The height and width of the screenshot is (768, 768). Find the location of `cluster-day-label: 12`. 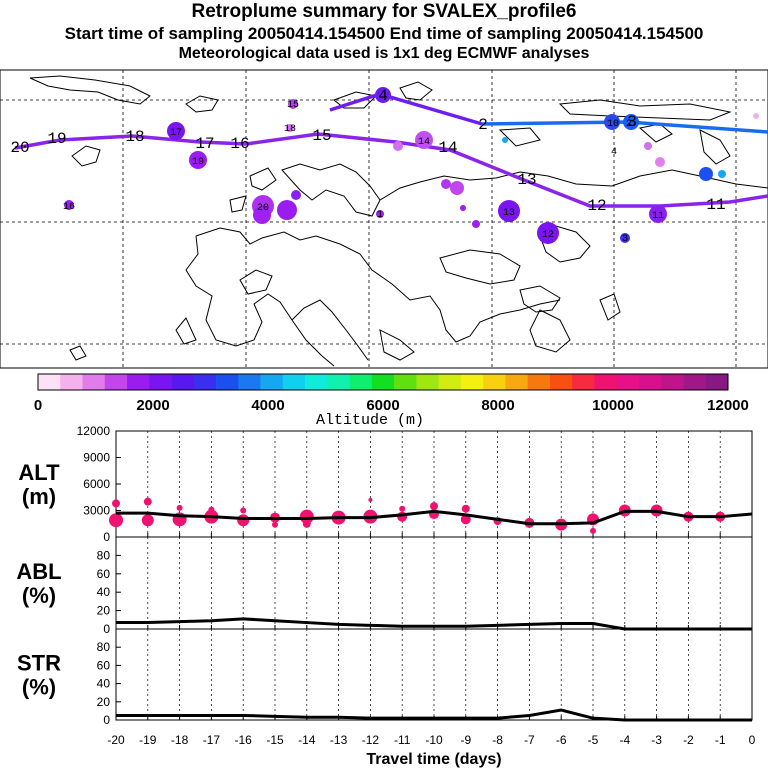

cluster-day-label: 12 is located at coordinates (548, 235).